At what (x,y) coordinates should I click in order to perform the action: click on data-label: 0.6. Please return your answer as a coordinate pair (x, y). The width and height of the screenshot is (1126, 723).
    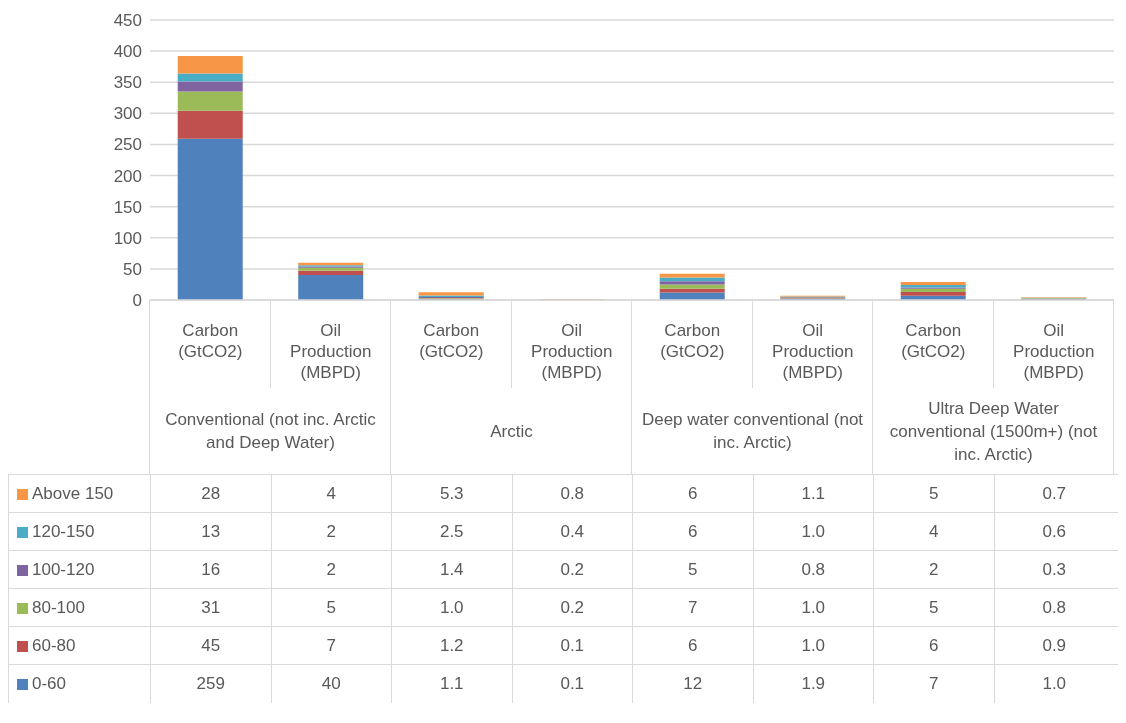
    Looking at the image, I should click on (1053, 532).